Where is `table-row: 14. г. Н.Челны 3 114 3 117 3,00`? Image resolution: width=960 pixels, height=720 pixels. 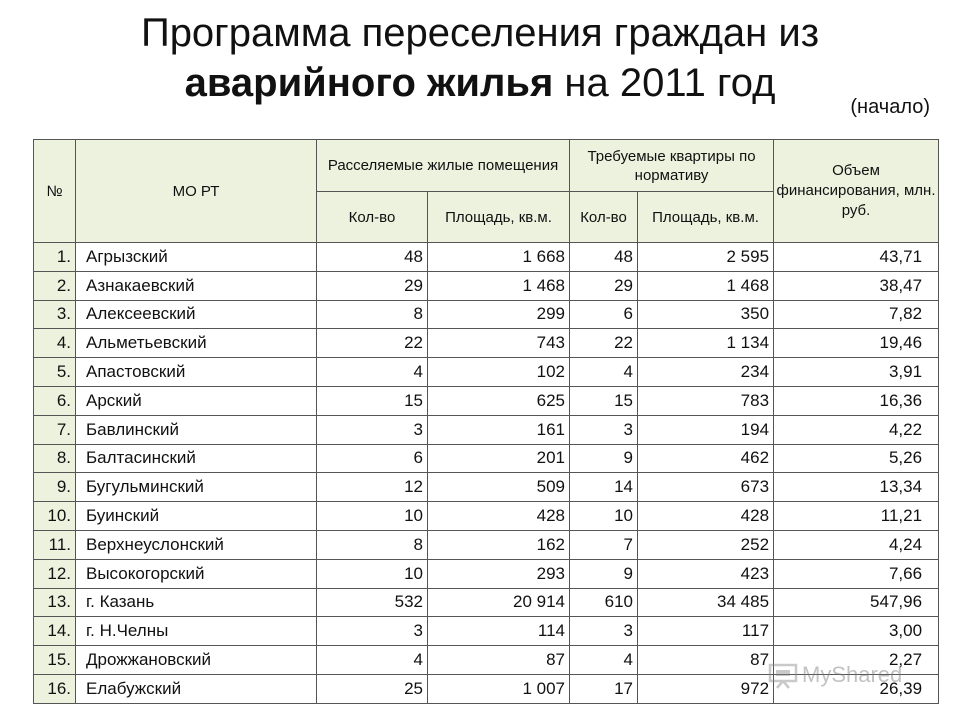
table-row: 14. г. Н.Челны 3 114 3 117 3,00 is located at coordinates (486, 631).